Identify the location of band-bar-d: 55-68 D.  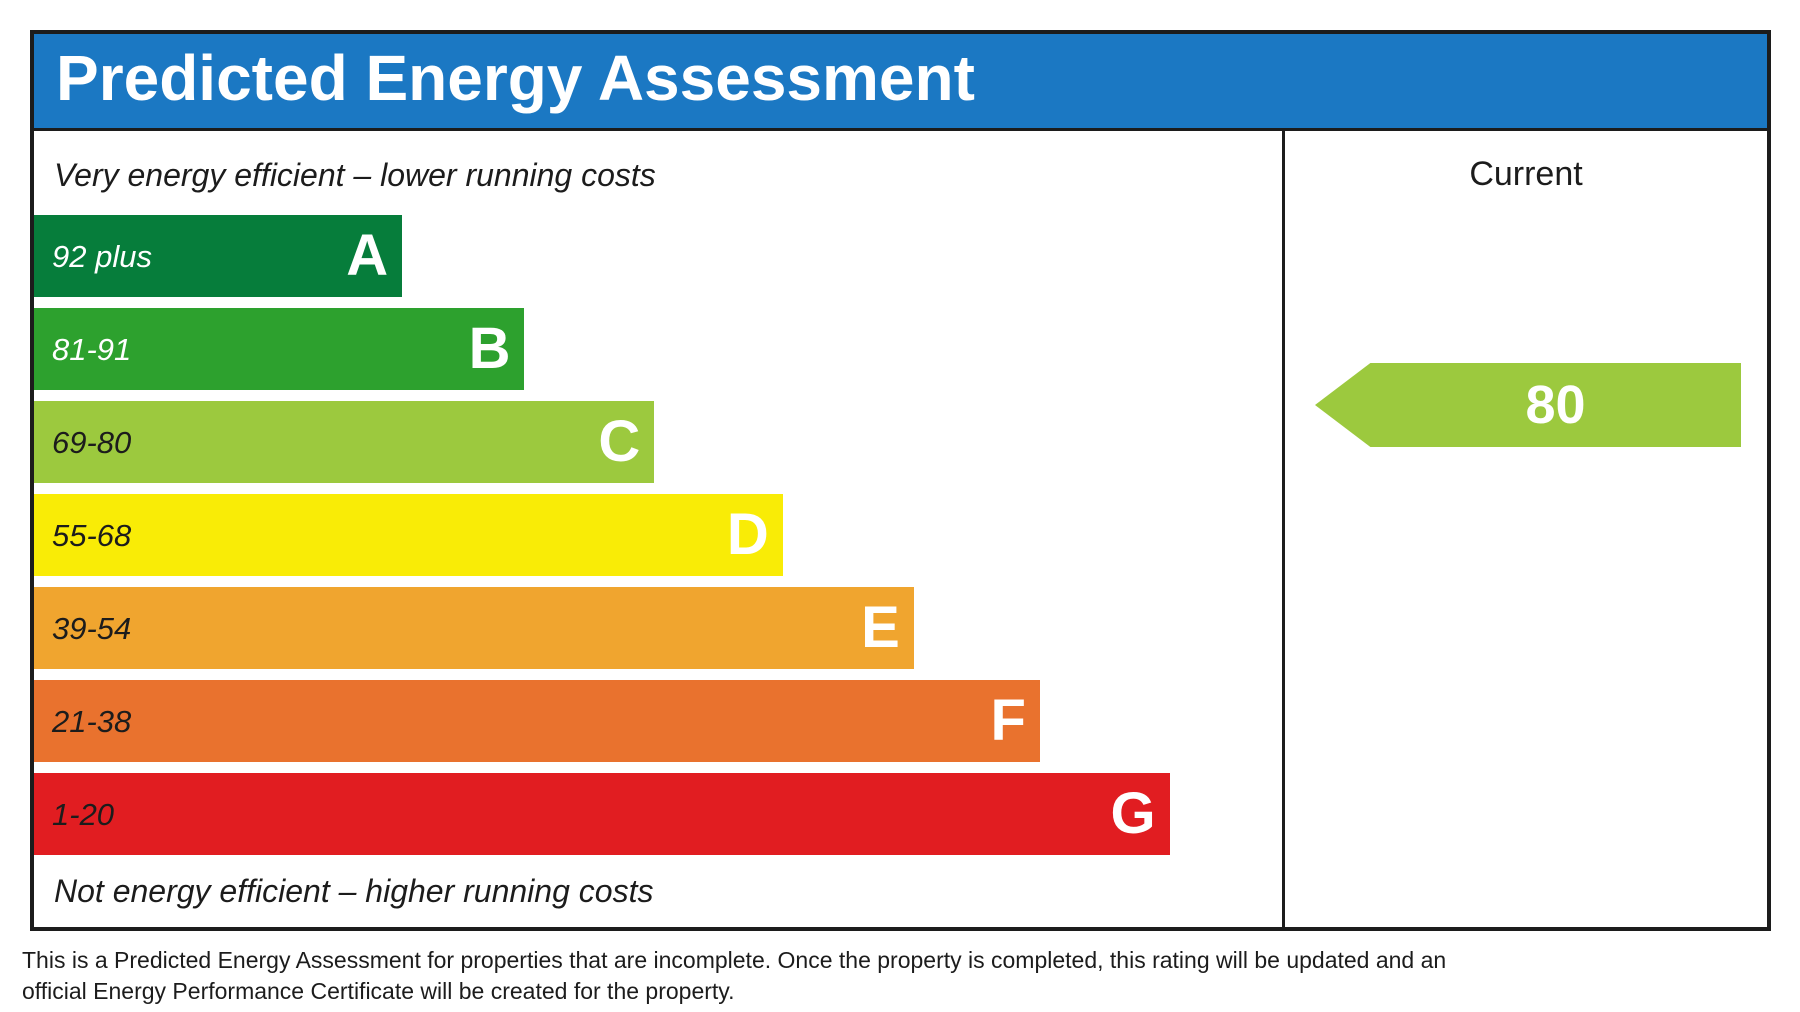
(408, 535).